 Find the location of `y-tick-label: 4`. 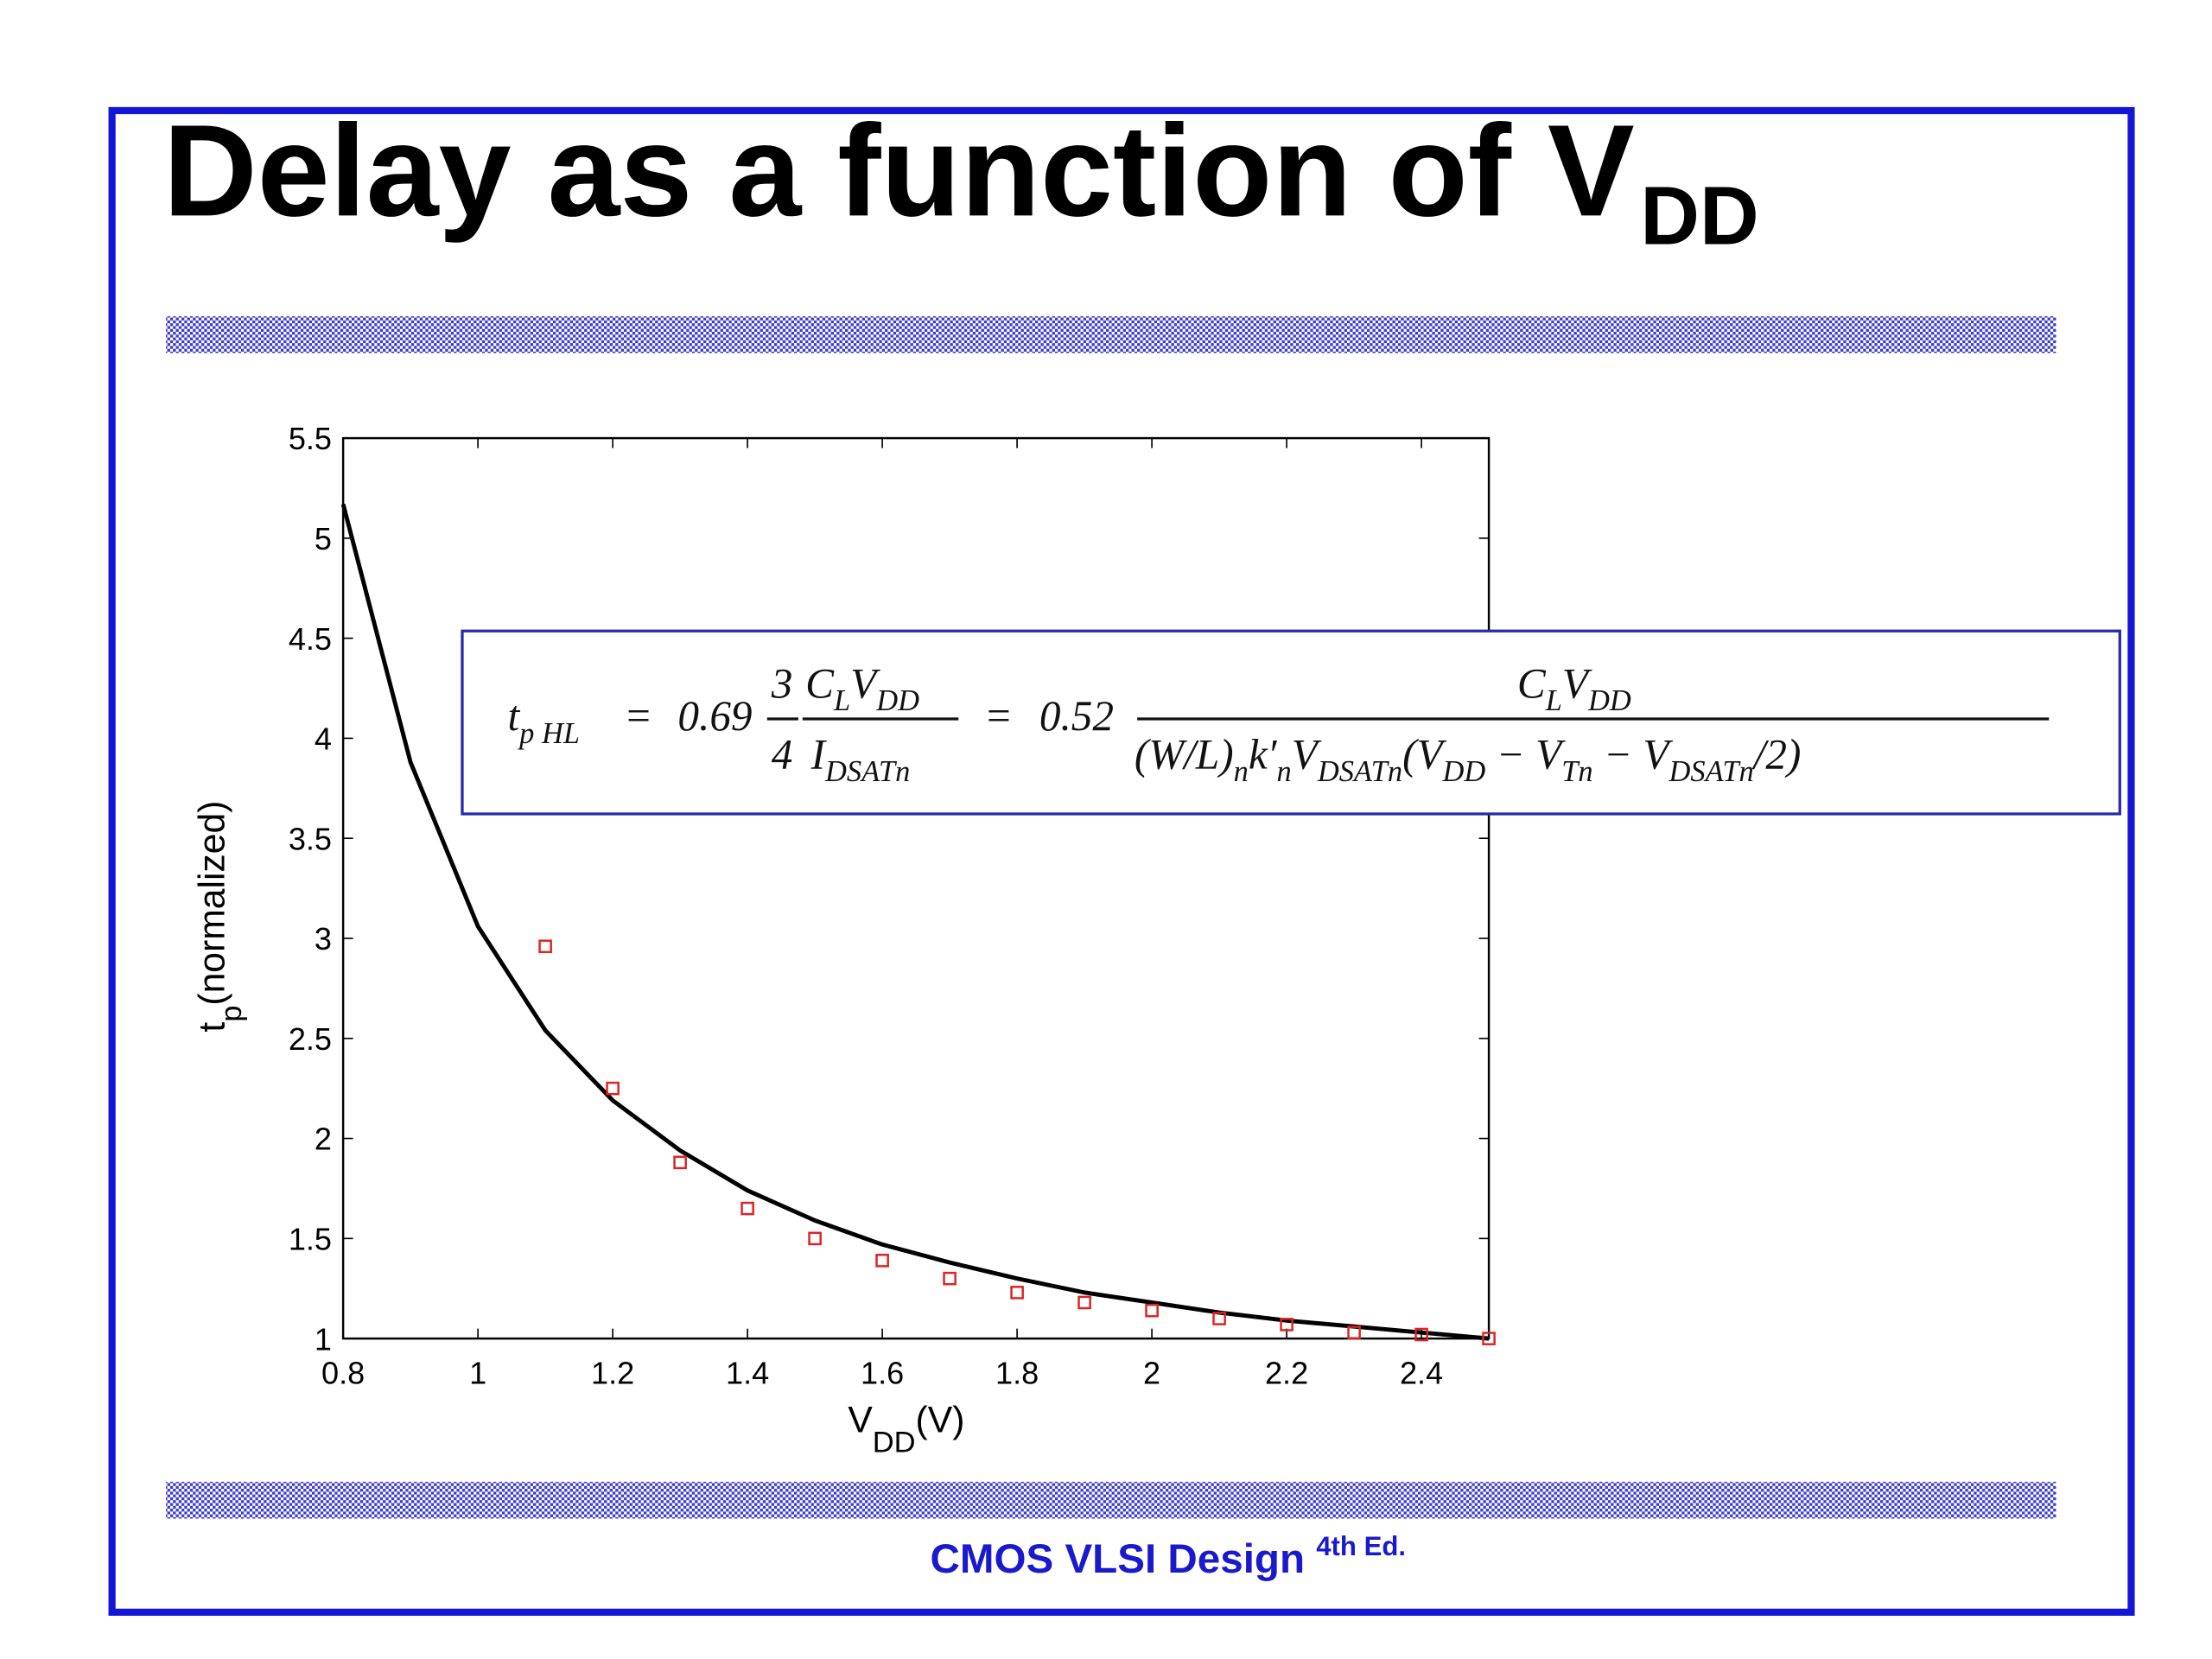

y-tick-label: 4 is located at coordinates (323, 739).